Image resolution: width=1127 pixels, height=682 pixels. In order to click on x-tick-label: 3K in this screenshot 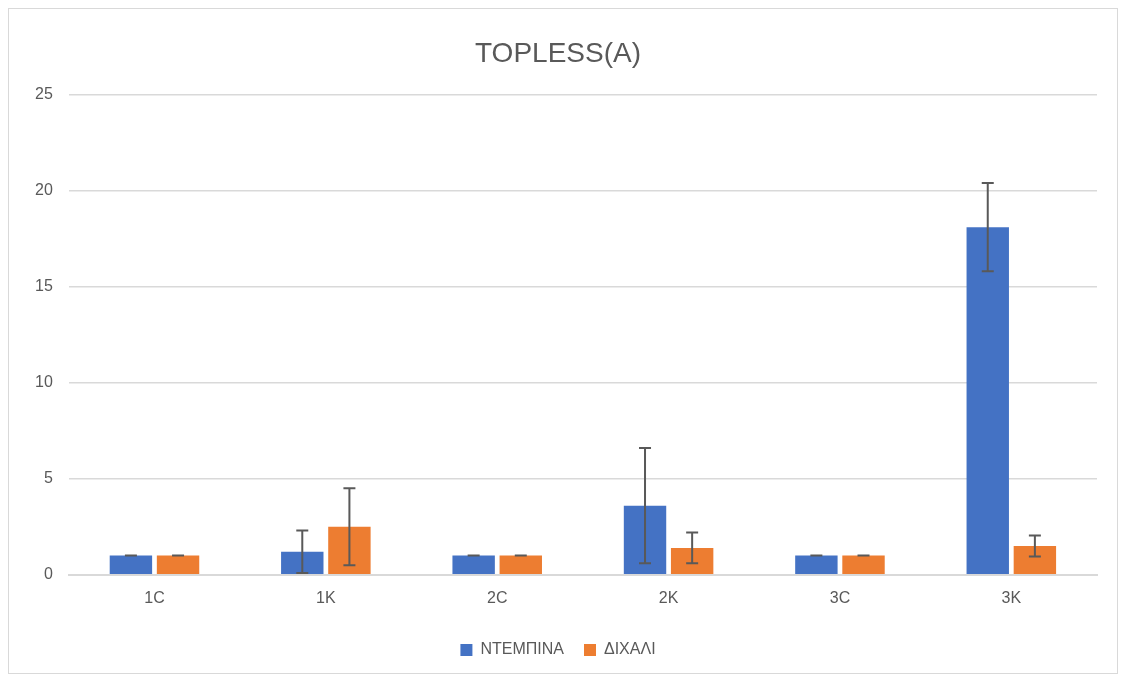, I will do `click(1011, 597)`.